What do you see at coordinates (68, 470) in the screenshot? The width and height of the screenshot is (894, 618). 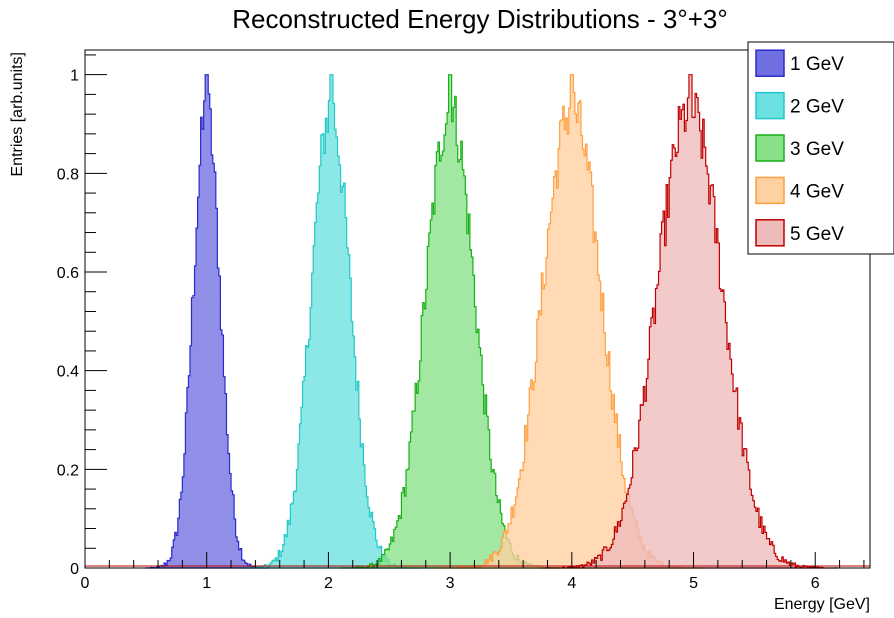 I see `y-tick-label: 0.2` at bounding box center [68, 470].